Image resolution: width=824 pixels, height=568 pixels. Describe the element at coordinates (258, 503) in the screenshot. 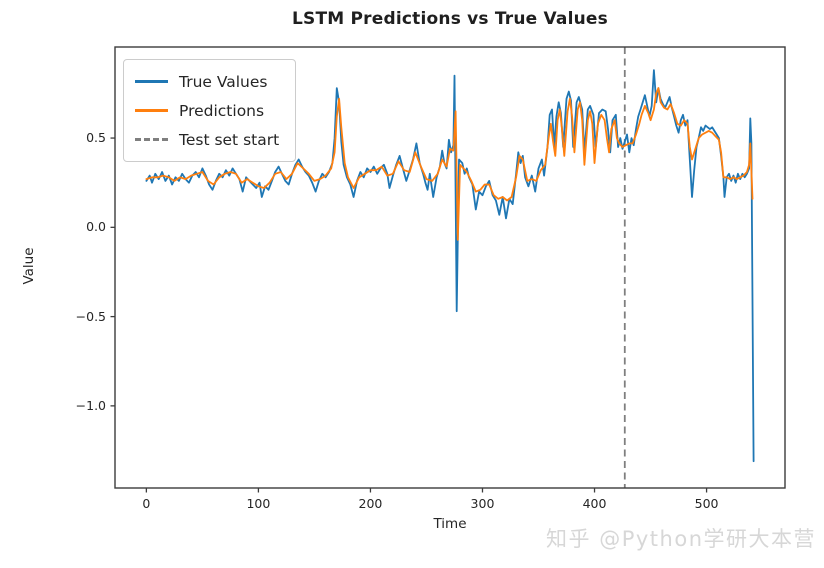

I see `x-tick-label-100: 100` at that location.